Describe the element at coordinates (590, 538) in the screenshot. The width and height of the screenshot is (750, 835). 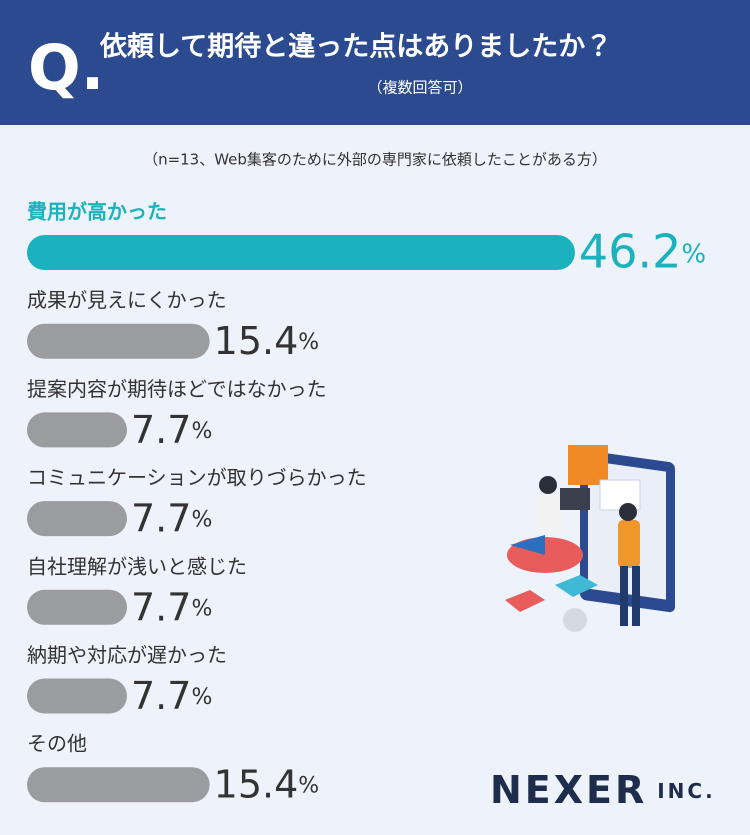
I see `illustration` at that location.